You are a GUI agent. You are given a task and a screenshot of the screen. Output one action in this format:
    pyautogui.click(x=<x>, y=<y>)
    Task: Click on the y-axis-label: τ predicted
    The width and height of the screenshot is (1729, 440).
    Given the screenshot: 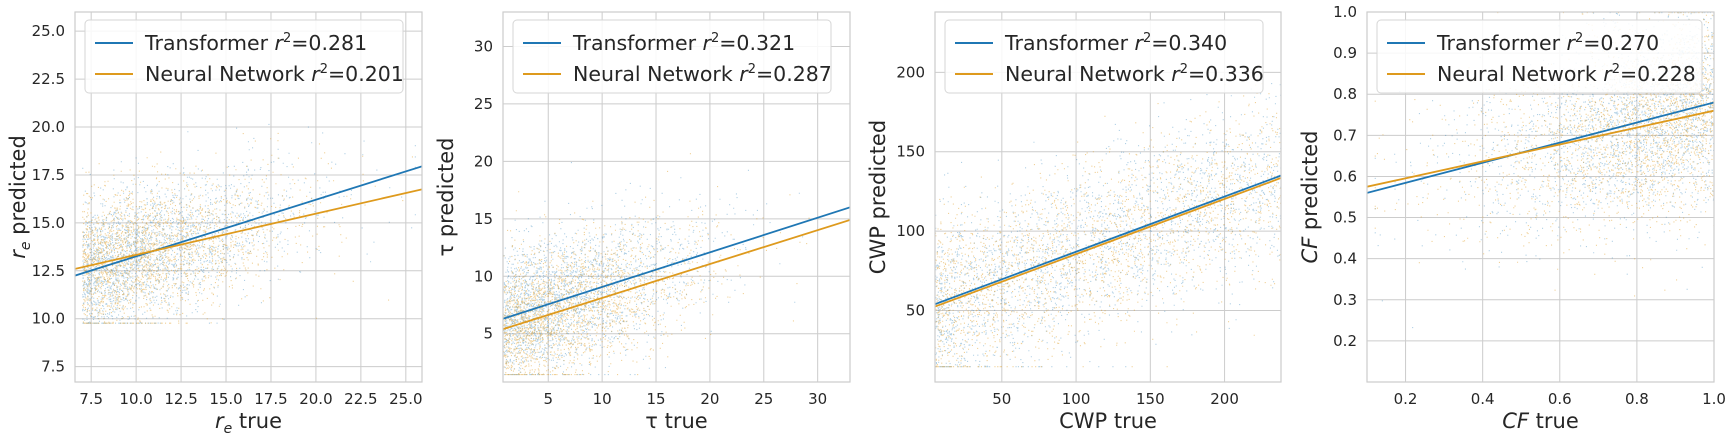 What is the action you would take?
    pyautogui.click(x=446, y=197)
    